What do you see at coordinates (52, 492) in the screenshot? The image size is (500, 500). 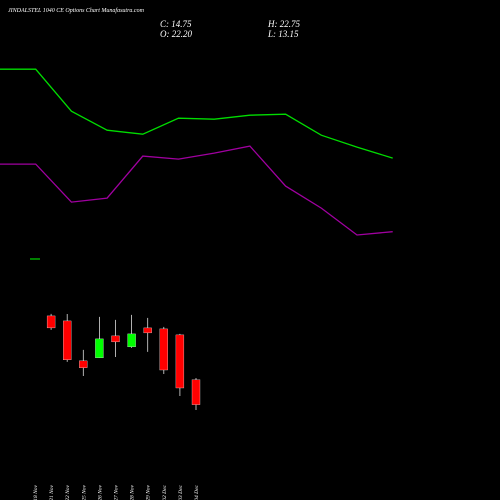 I see `x-tick-label: 21 Nov` at bounding box center [52, 492].